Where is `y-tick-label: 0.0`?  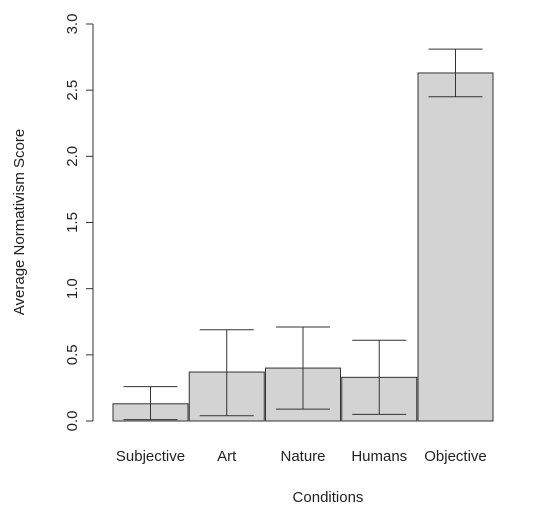 y-tick-label: 0.0 is located at coordinates (72, 421).